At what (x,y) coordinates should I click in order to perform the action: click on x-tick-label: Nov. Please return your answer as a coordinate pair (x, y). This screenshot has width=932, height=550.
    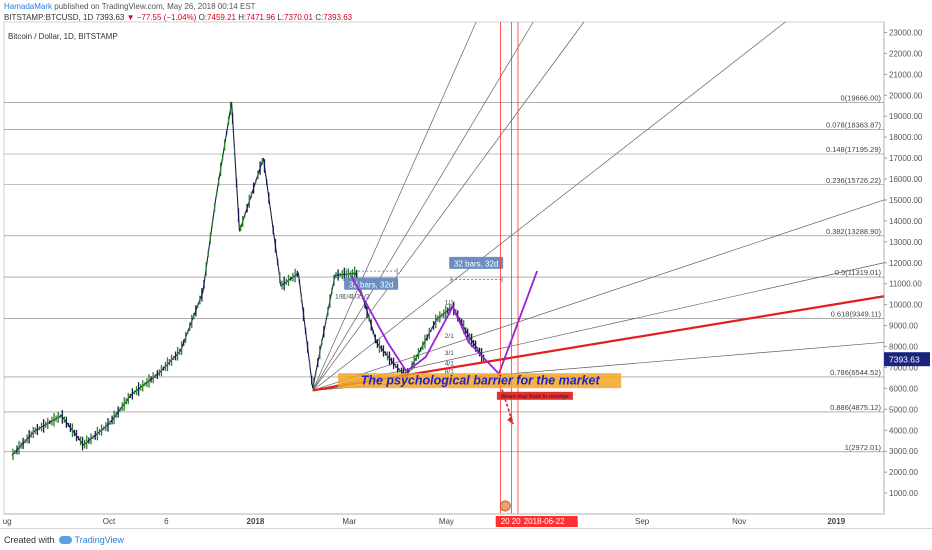
    Looking at the image, I should click on (739, 521).